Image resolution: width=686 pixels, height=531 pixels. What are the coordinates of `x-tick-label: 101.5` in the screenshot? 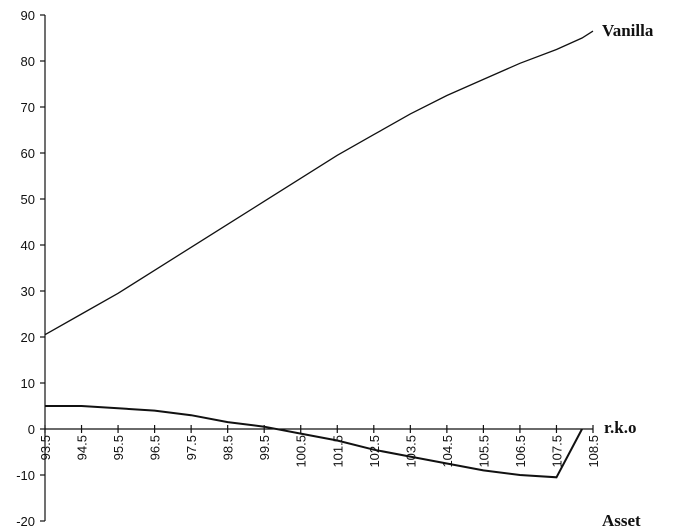 It's located at (337, 451).